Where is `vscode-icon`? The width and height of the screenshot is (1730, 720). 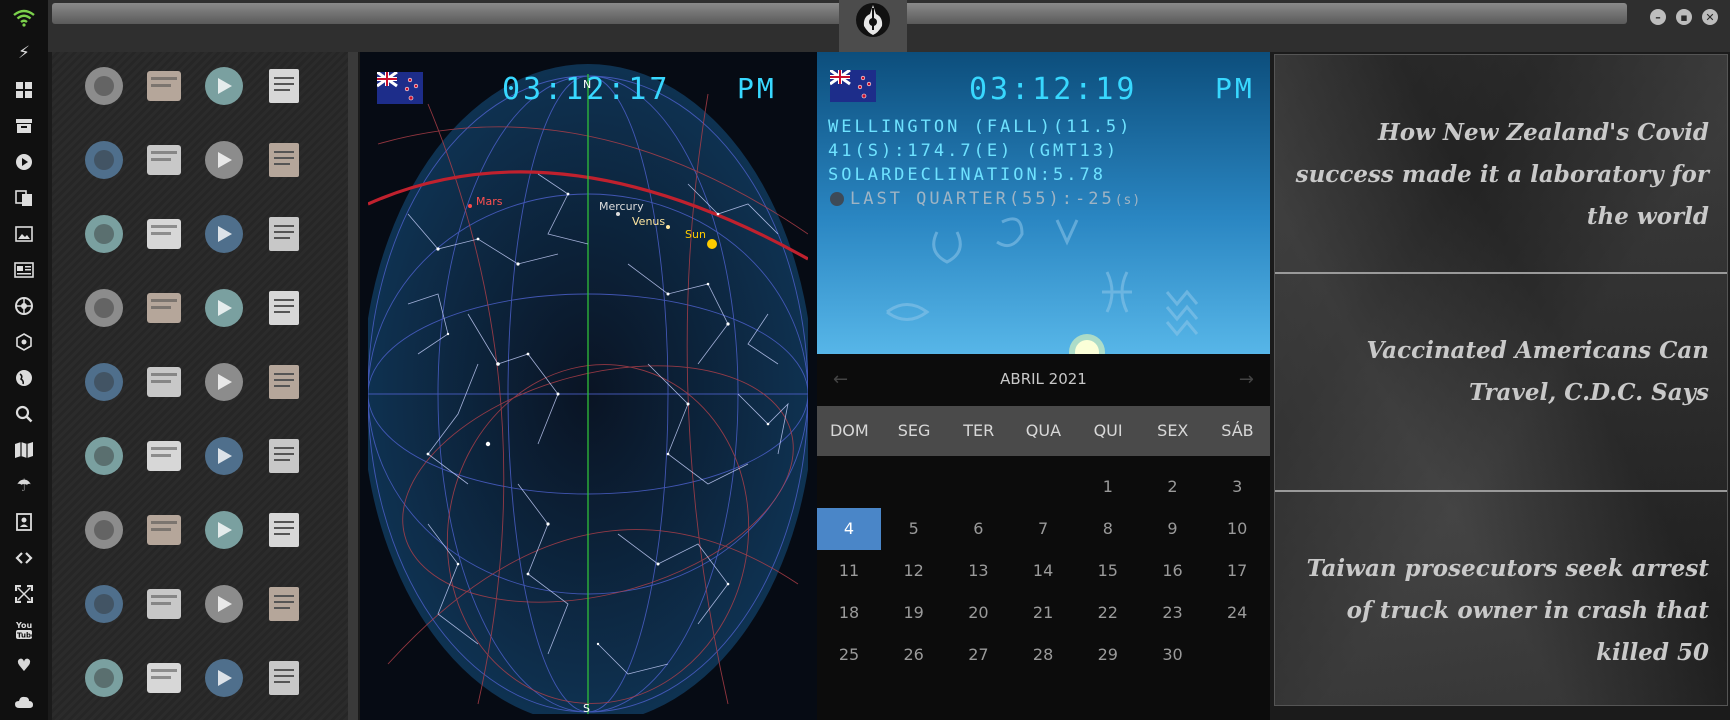 vscode-icon is located at coordinates (284, 678).